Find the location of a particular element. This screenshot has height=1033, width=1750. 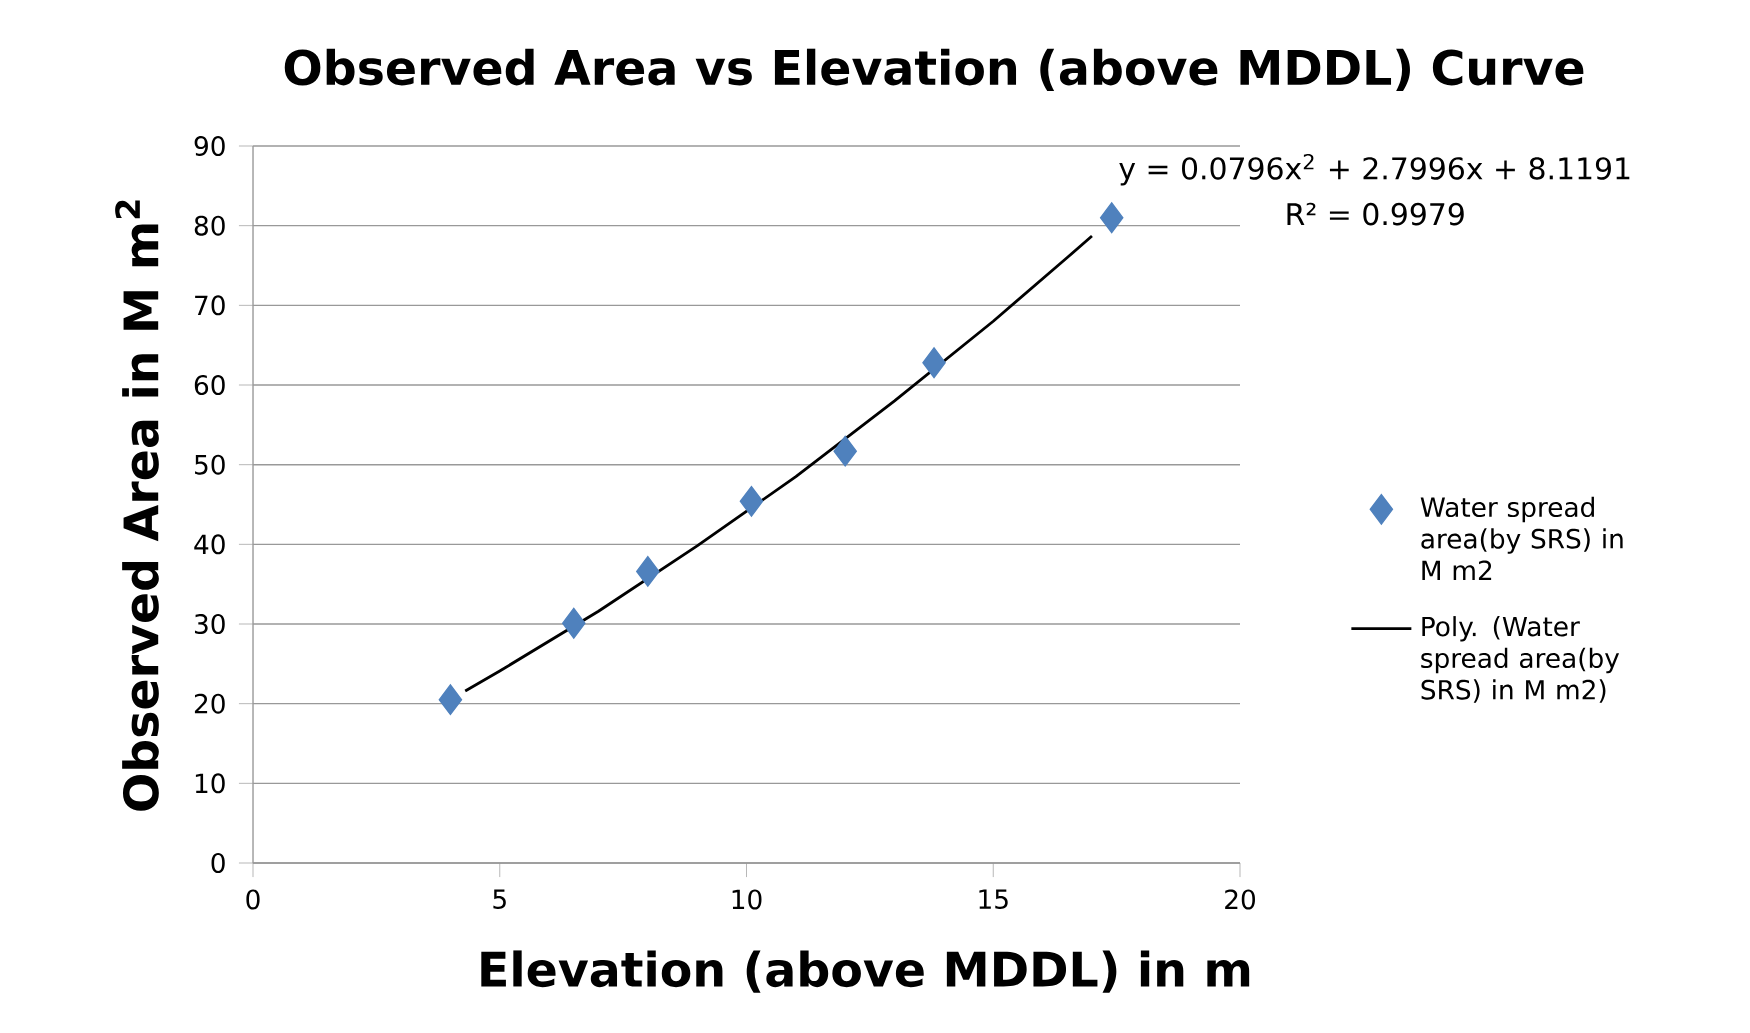

annotation: y = 0.0796x$^{2}$ + 2.7996x + 8.1191 is located at coordinates (1374, 169).